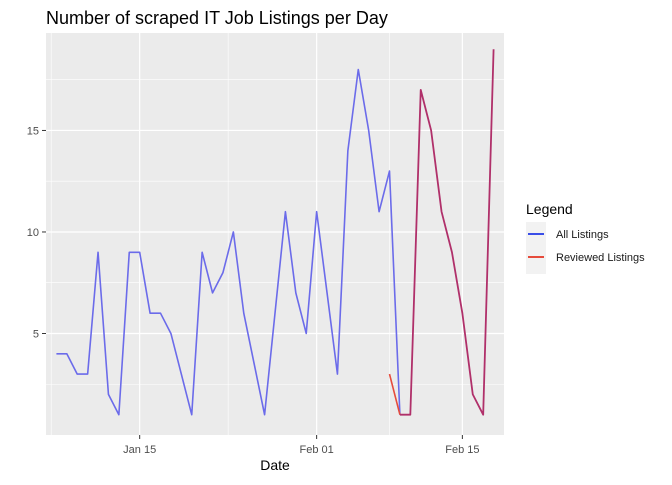 The width and height of the screenshot is (672, 485). What do you see at coordinates (36, 334) in the screenshot?
I see `y-tick-label: 5` at bounding box center [36, 334].